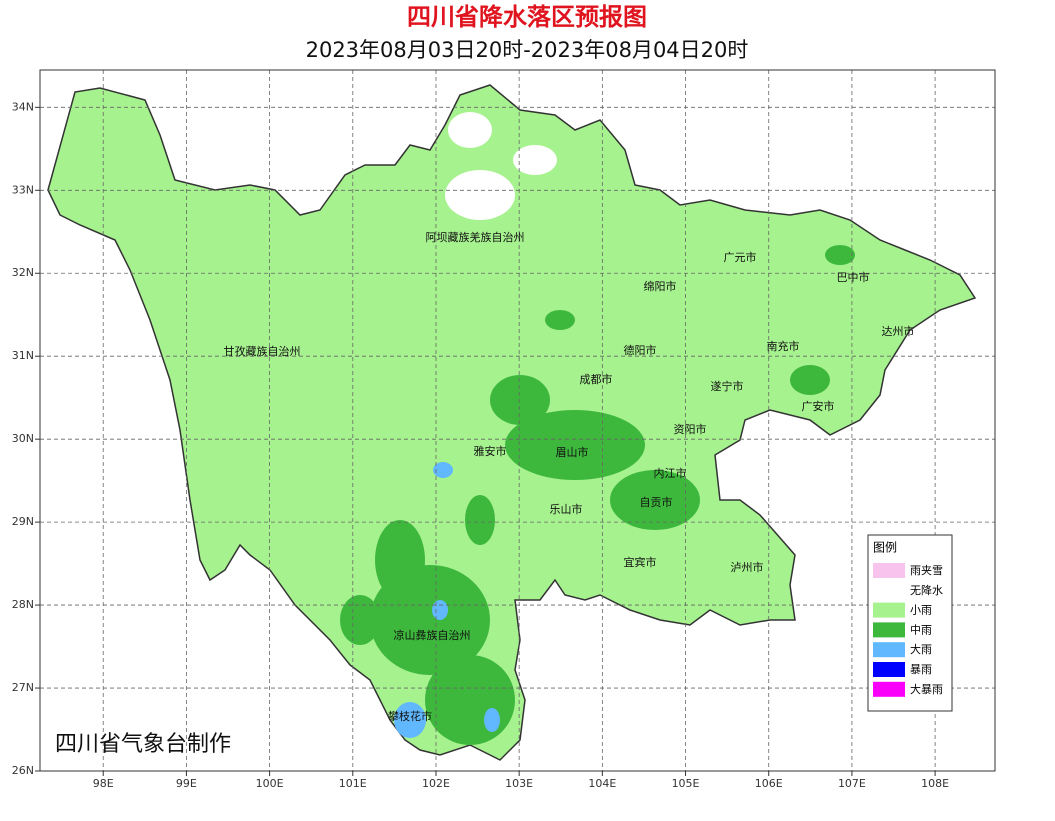  Describe the element at coordinates (640, 350) in the screenshot. I see `region-label: 德阳市` at that location.